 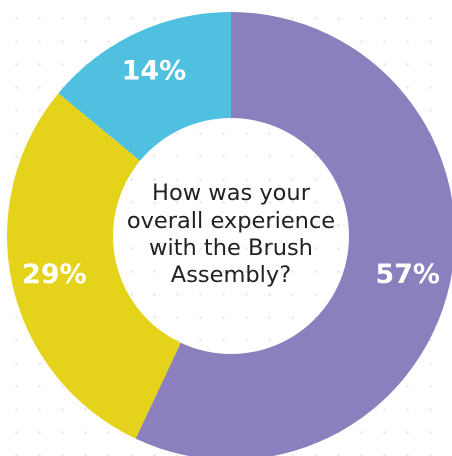 What do you see at coordinates (407, 274) in the screenshot?
I see `data-label-slice-57: 57%` at bounding box center [407, 274].